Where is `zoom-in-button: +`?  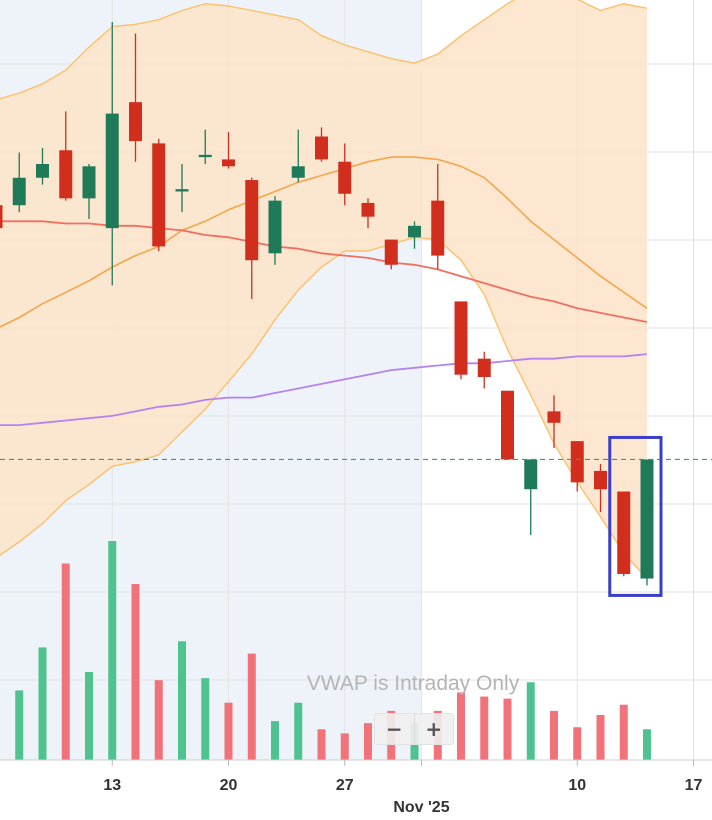
zoom-in-button: + is located at coordinates (433, 729).